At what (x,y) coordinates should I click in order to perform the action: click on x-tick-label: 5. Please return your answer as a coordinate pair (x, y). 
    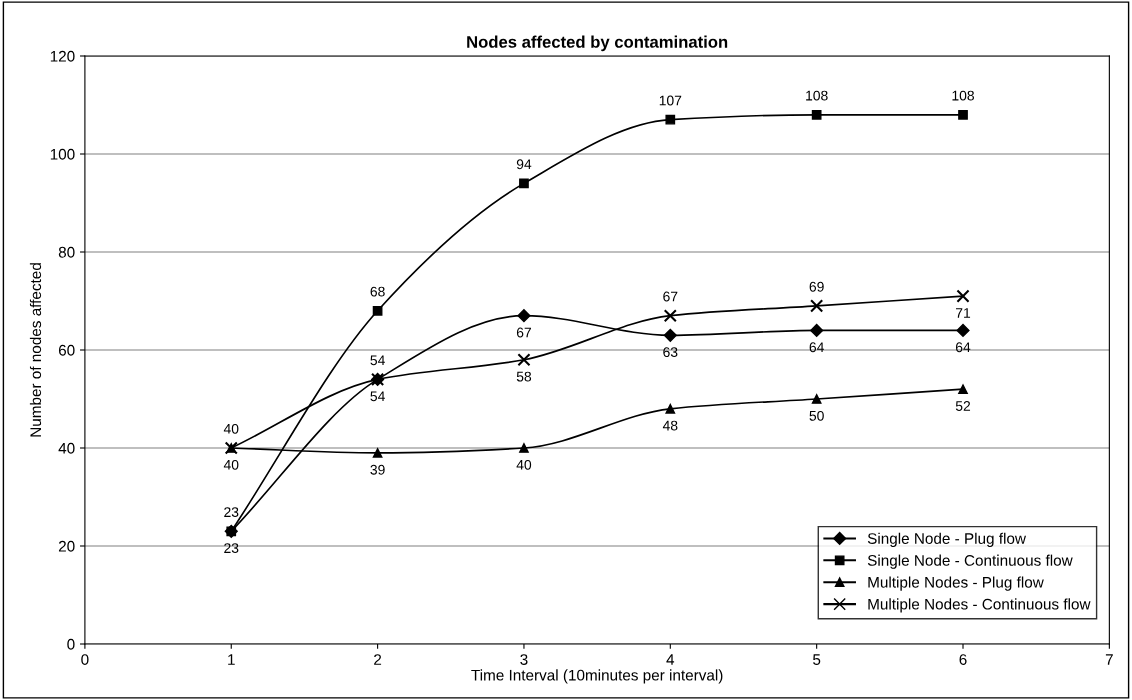
    Looking at the image, I should click on (817, 659).